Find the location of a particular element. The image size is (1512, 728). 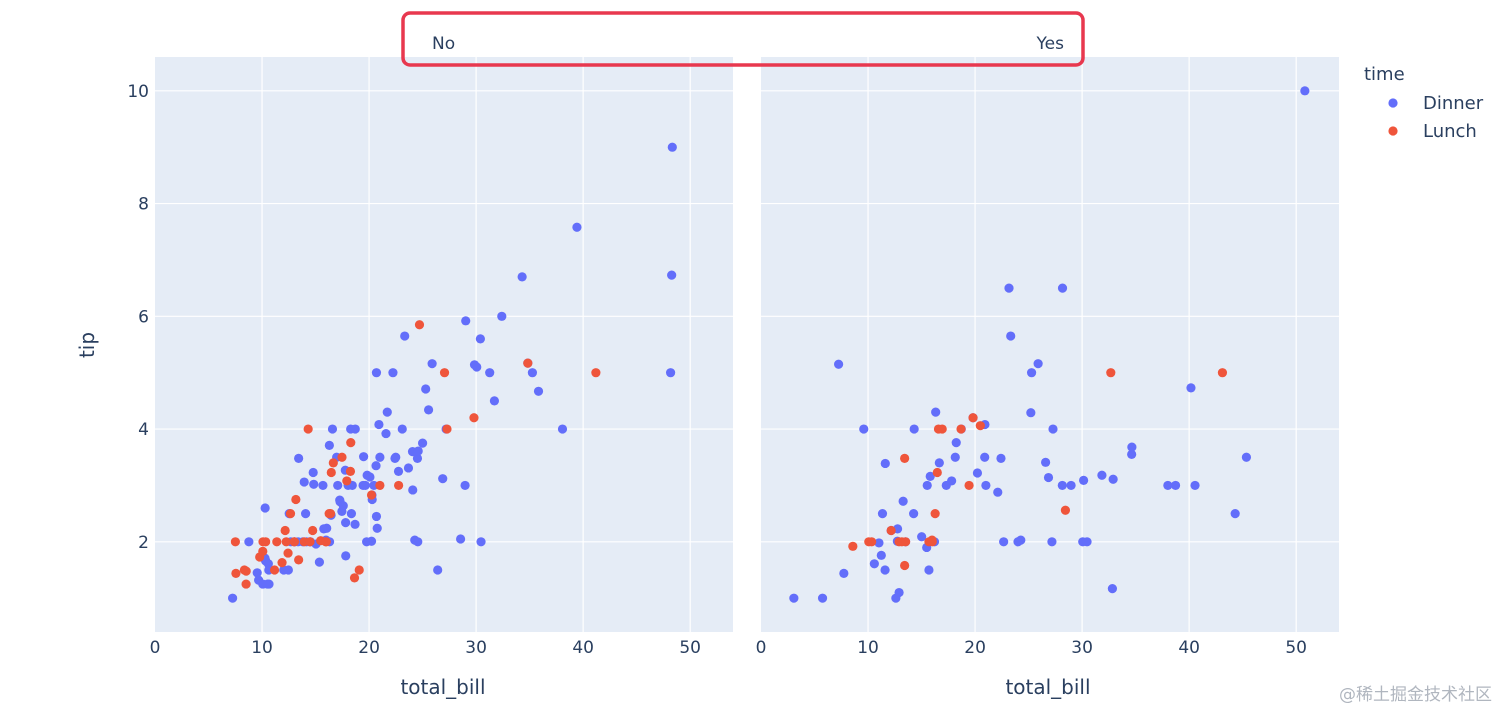

legend-item-lunch: Lunch is located at coordinates (1432, 131).